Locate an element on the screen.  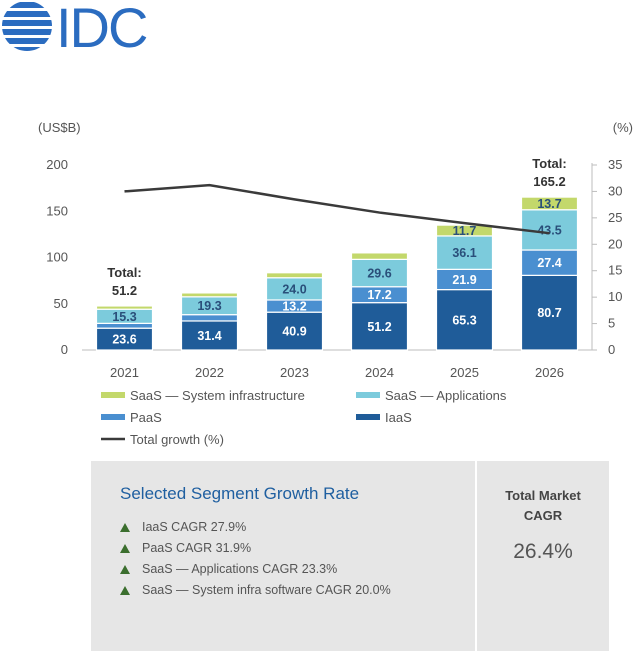
y-left-tick-label: 100 is located at coordinates (57, 257).